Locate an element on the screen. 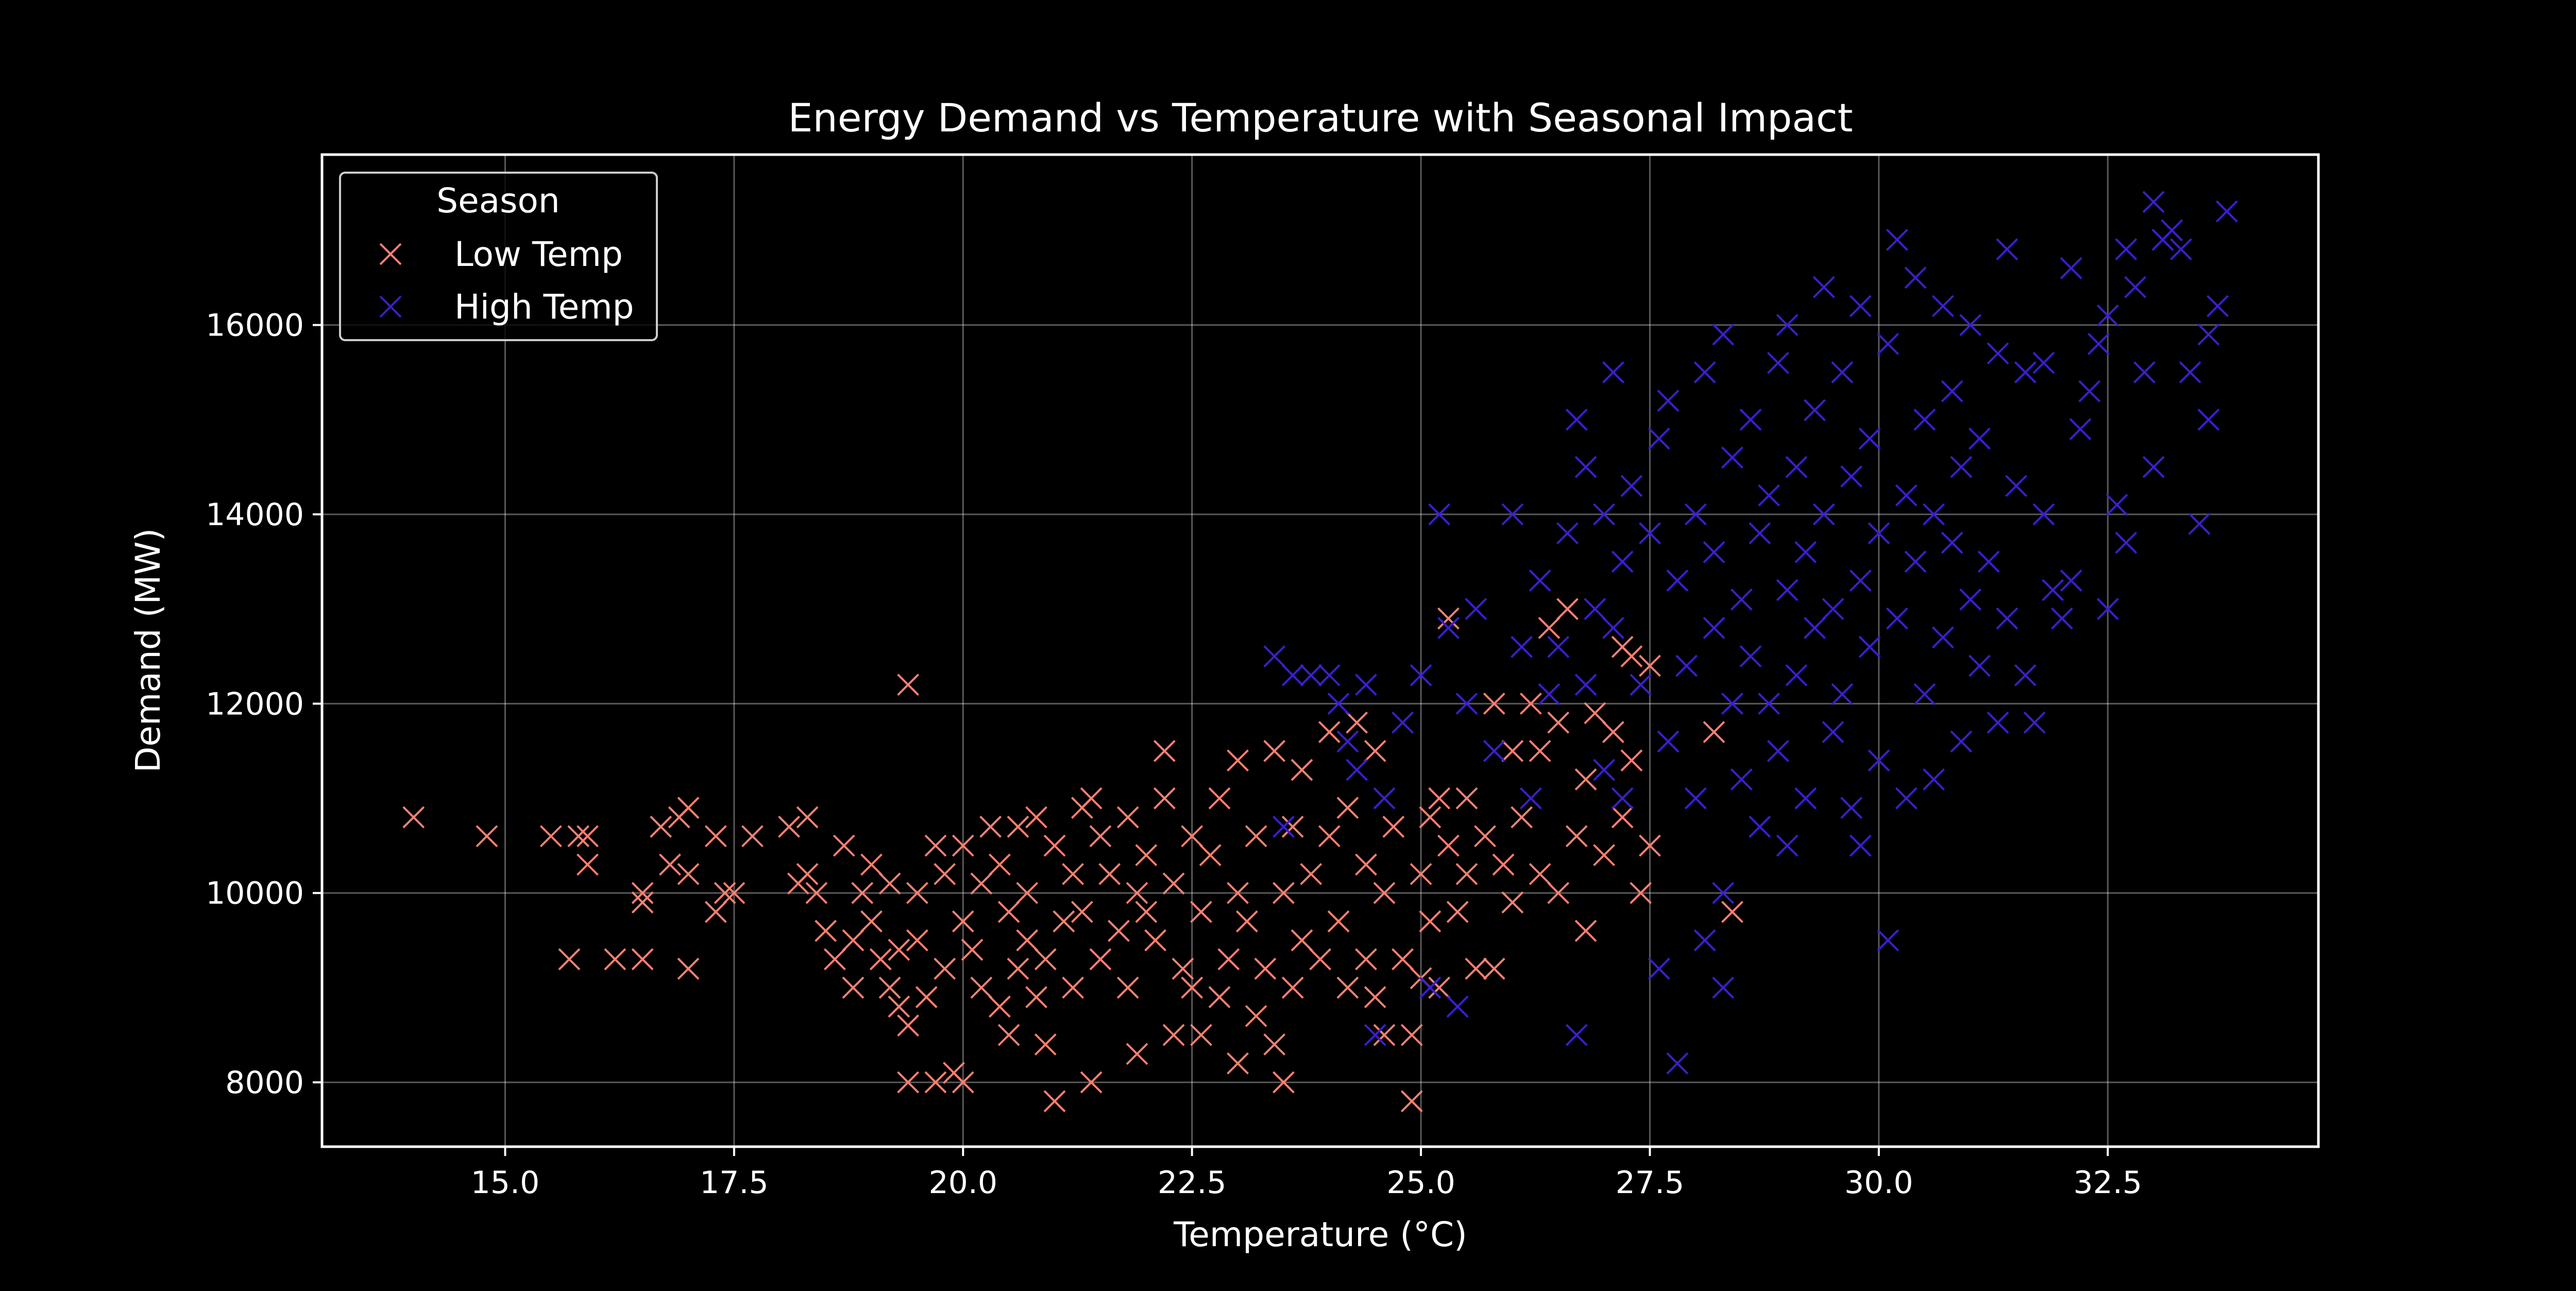 The width and height of the screenshot is (2576, 1291). x-tick-label: 22.5 is located at coordinates (1192, 1183).